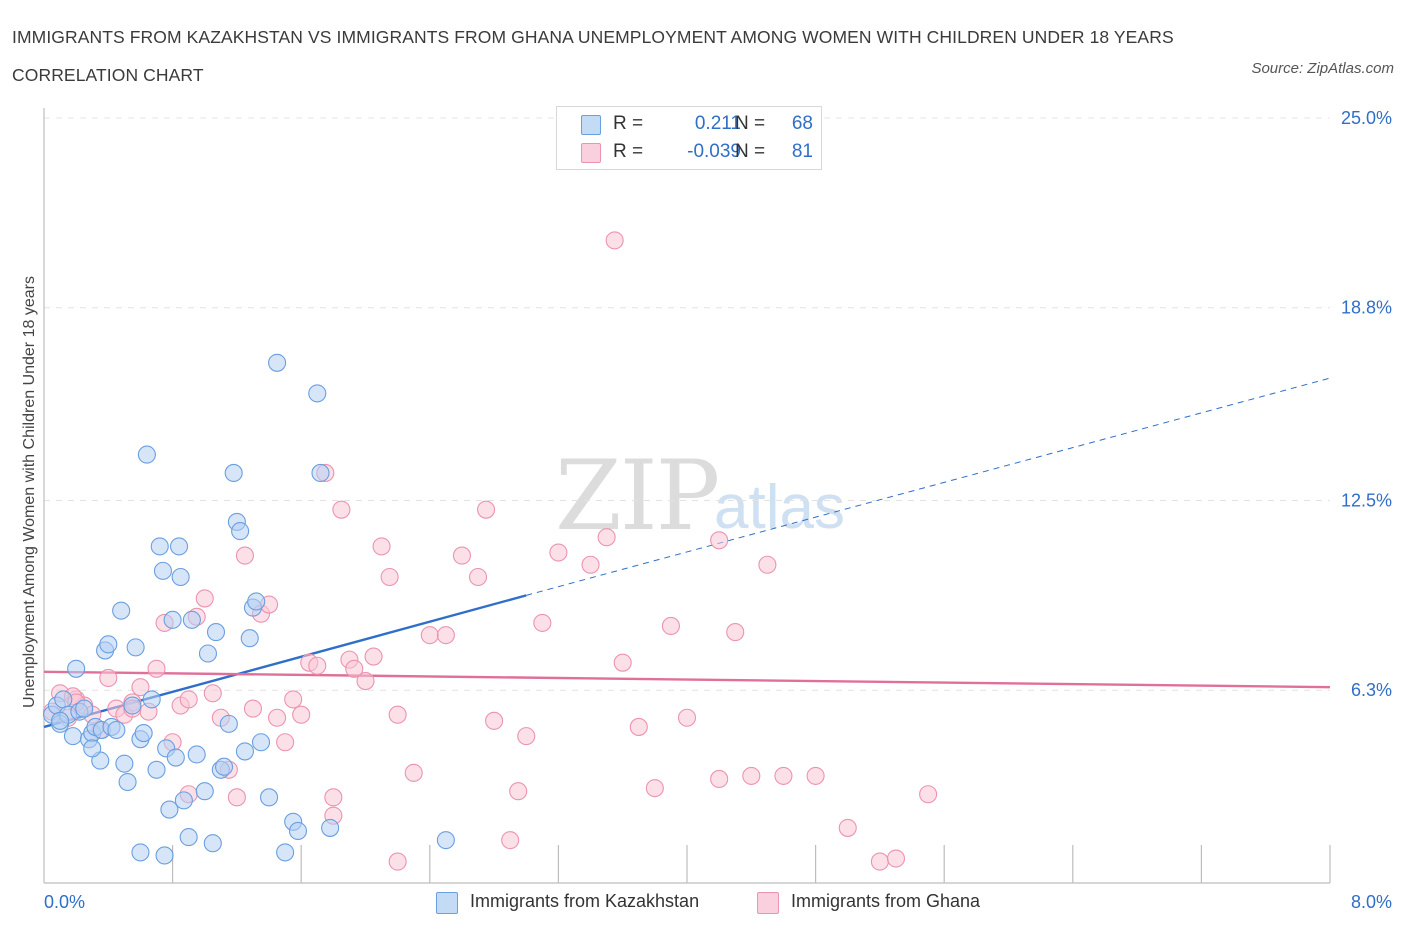  What do you see at coordinates (750, 151) in the screenshot?
I see `legend-n-label: N =` at bounding box center [750, 151].